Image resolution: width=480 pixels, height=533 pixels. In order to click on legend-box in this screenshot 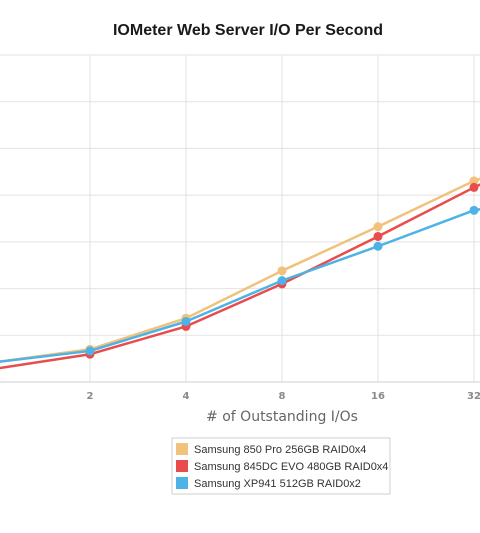, I will do `click(281, 466)`.